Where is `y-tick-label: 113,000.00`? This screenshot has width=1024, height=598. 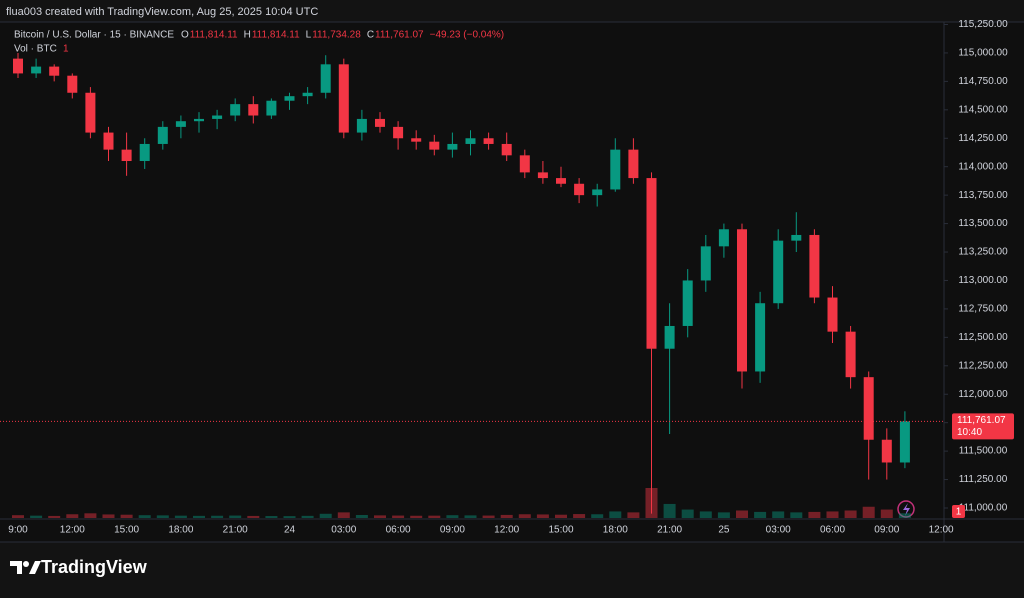
y-tick-label: 113,000.00 is located at coordinates (983, 280).